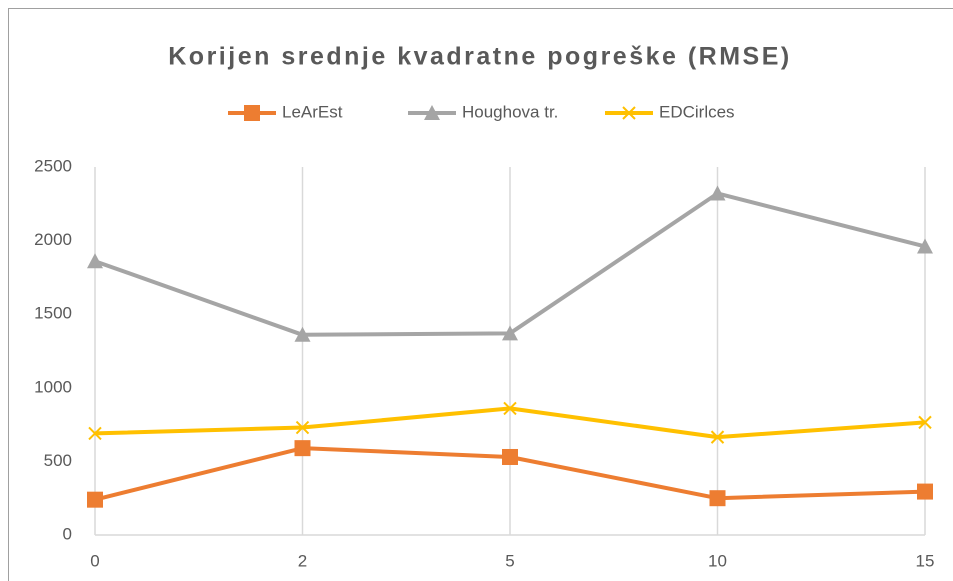  What do you see at coordinates (58, 460) in the screenshot?
I see `y-tick-label: 500` at bounding box center [58, 460].